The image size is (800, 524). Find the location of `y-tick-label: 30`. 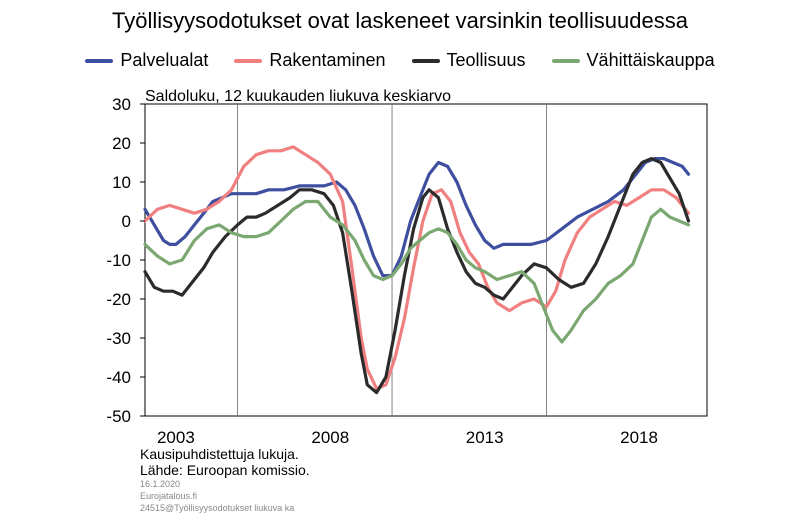

y-tick-label: 30 is located at coordinates (121, 104).